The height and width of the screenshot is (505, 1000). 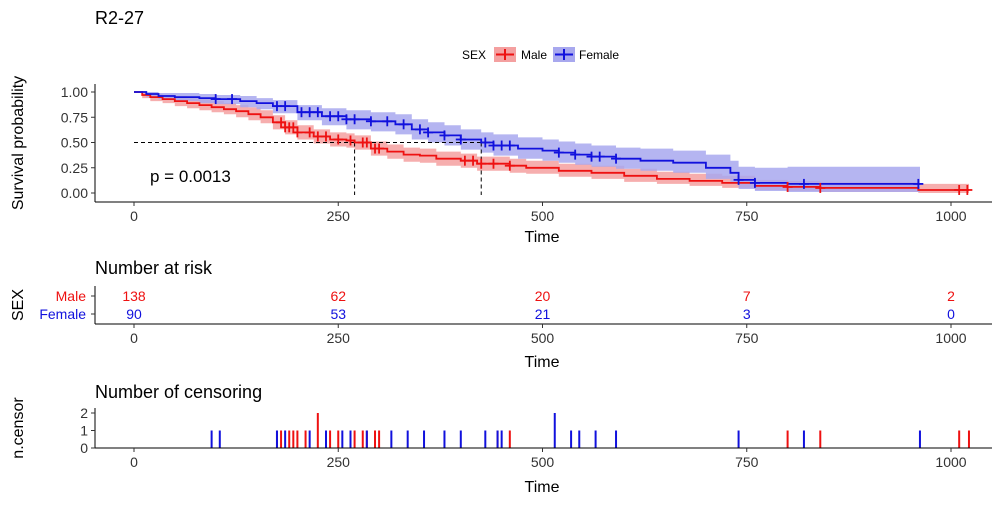 I want to click on censoring-x-tick-label: 750, so click(x=747, y=462).